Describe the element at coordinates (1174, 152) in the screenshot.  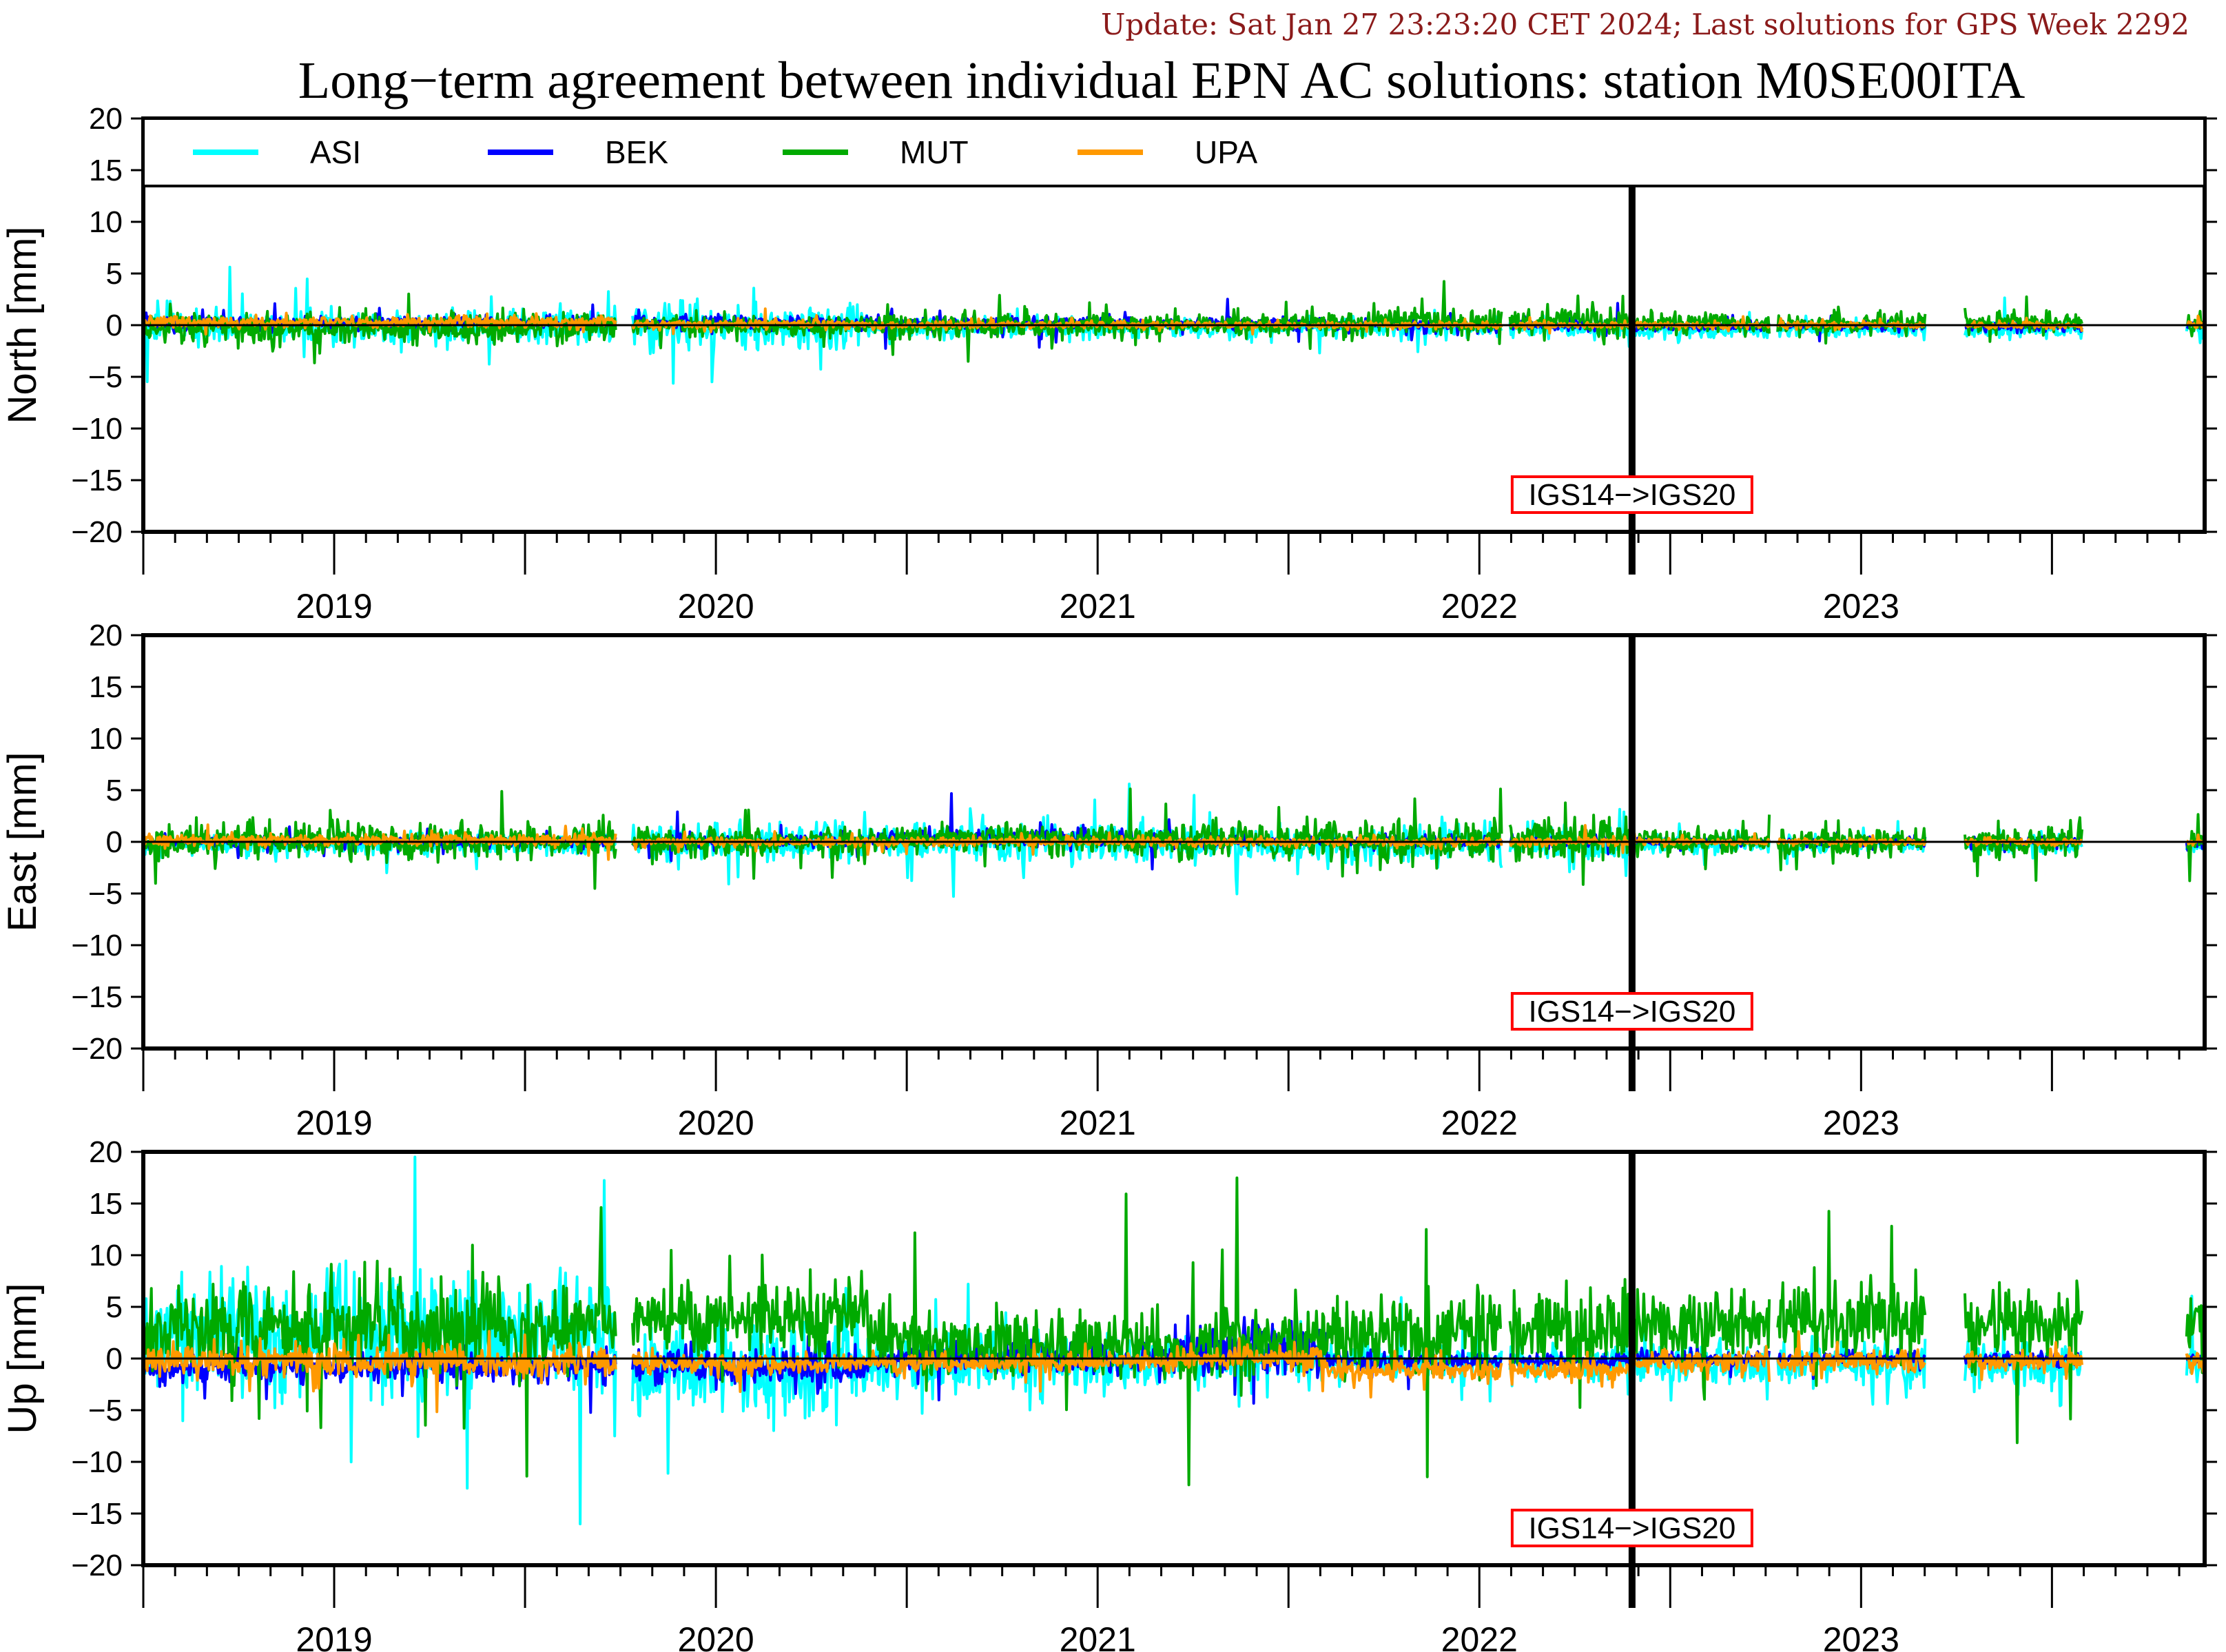
I see `legend-box` at that location.